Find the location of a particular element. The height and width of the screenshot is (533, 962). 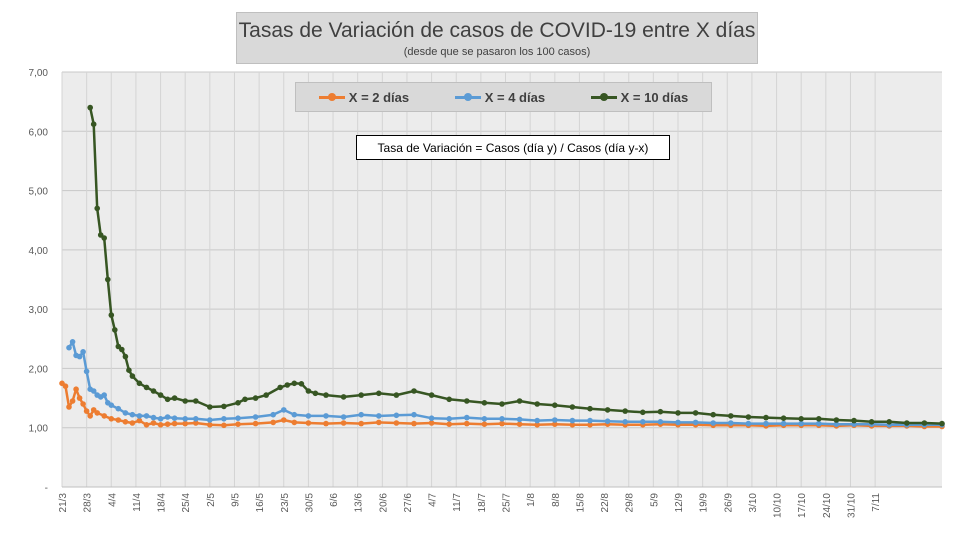

legend-item-x10: X = 10 días is located at coordinates (639, 97).